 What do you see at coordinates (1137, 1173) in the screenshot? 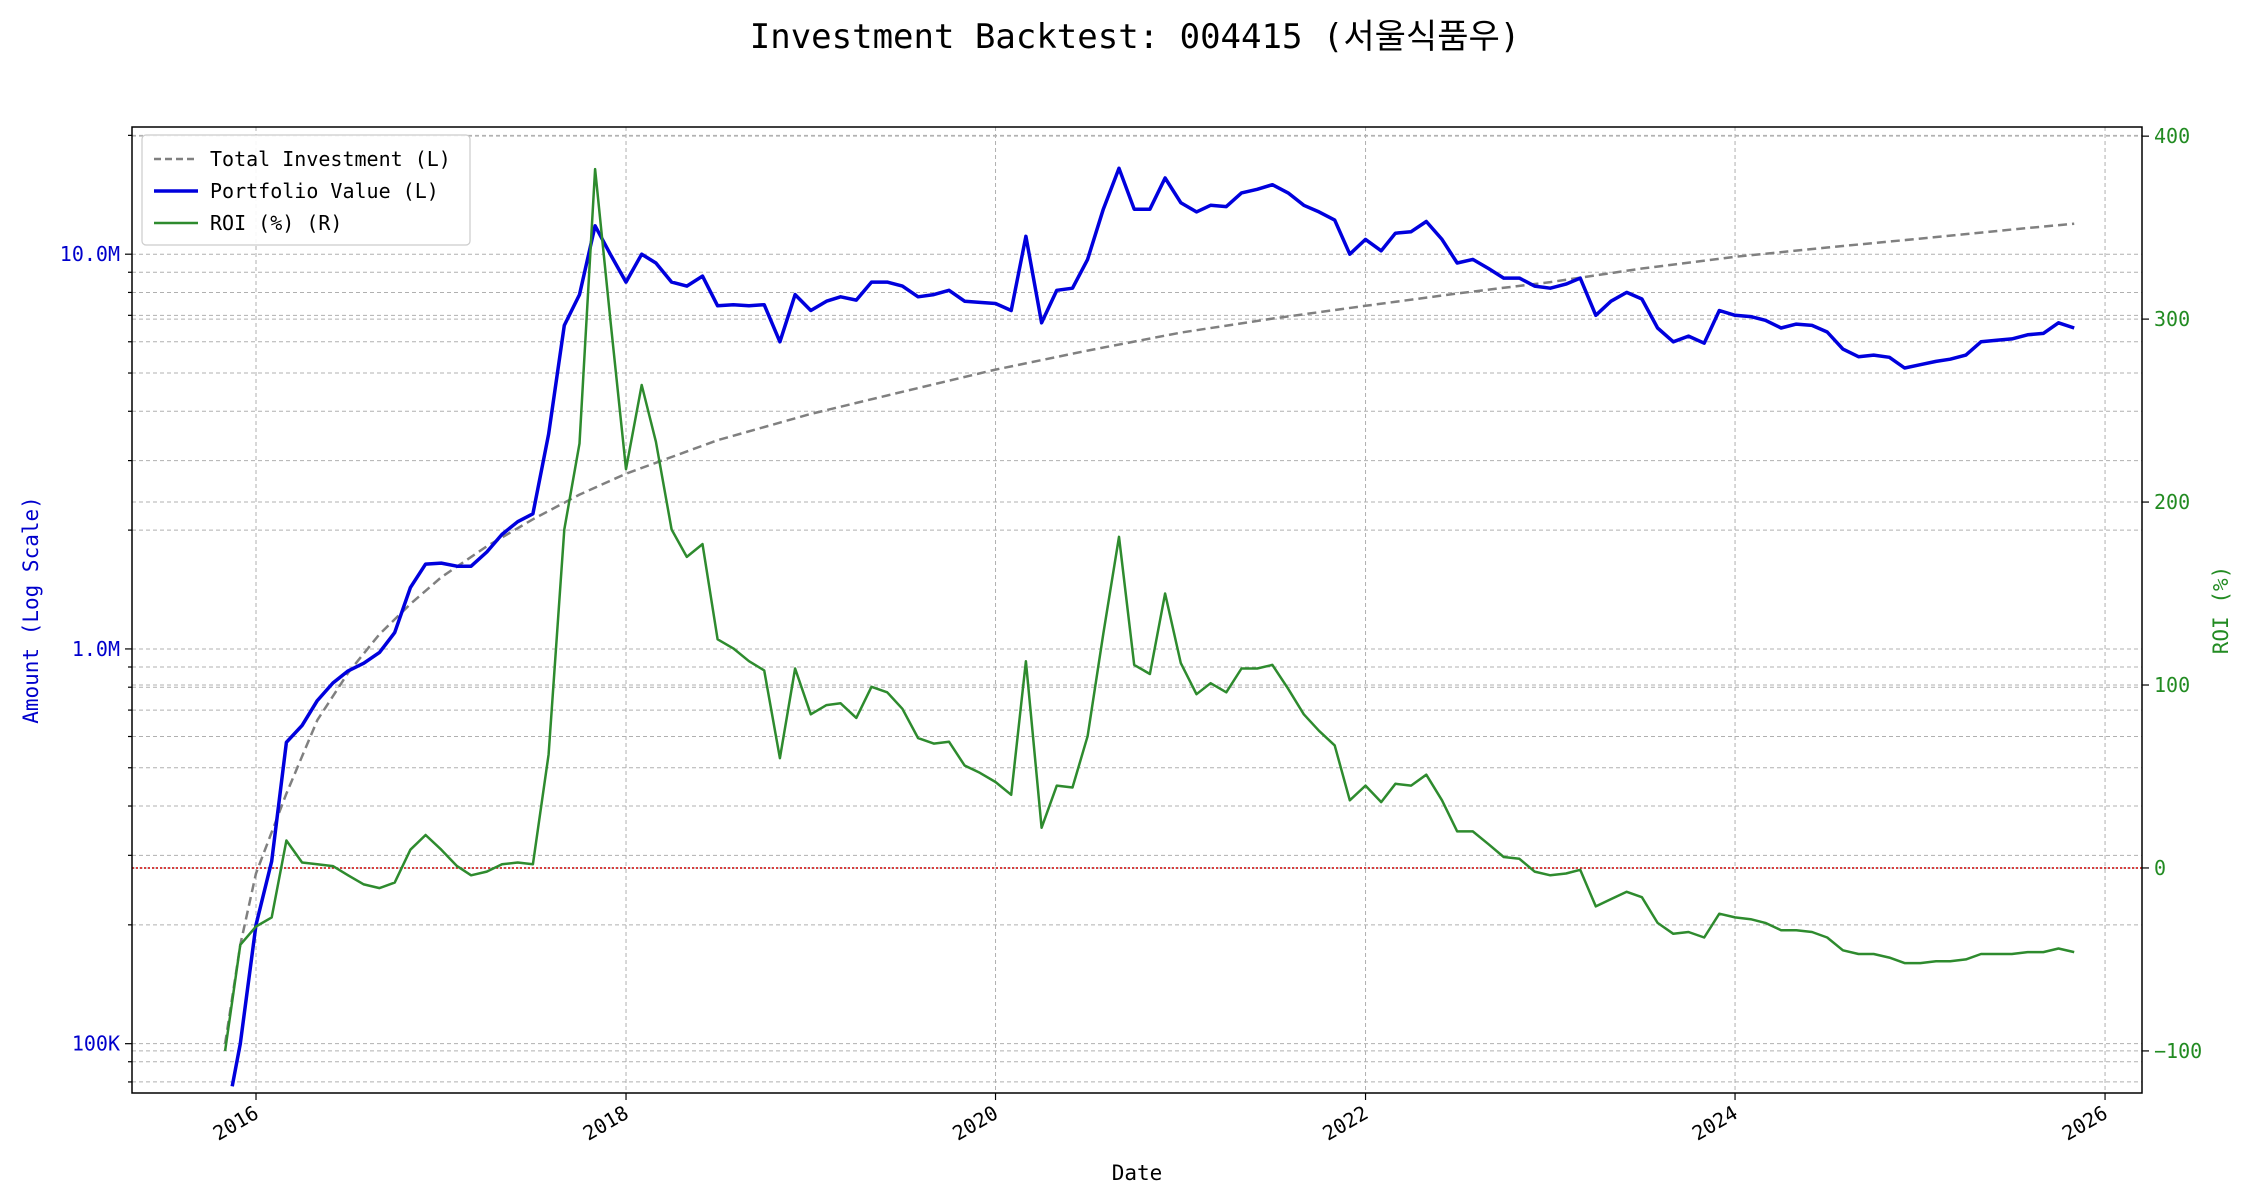
I see `x-axis-label: Date` at bounding box center [1137, 1173].